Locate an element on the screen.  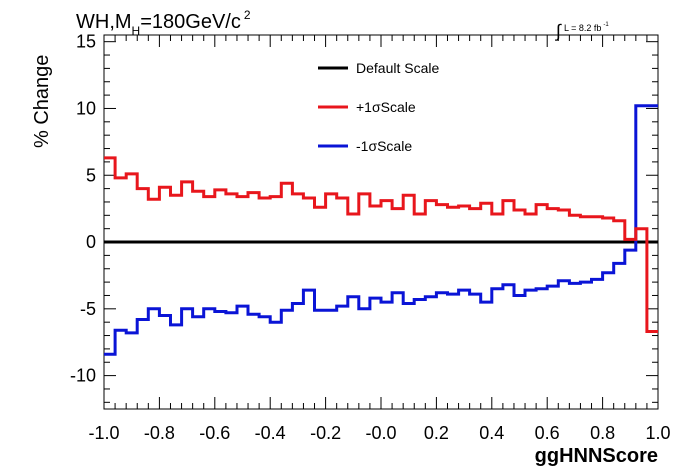
x-tick-label: -1.0 is located at coordinates (103, 433).